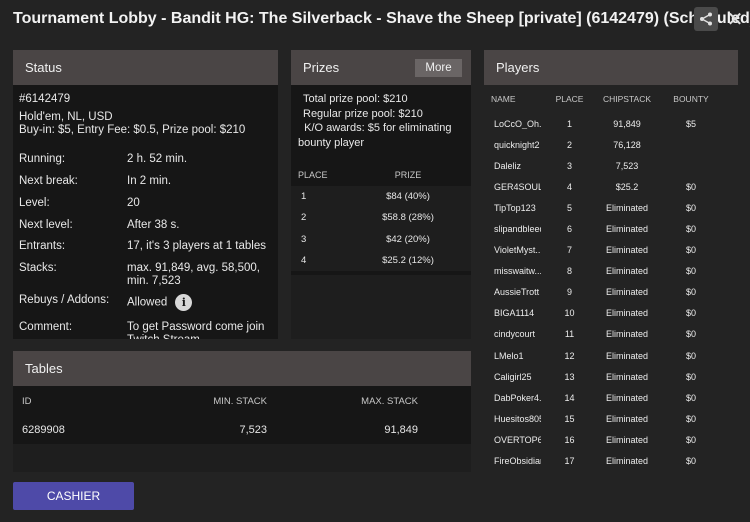 This screenshot has height=522, width=750. I want to click on player-row: TipTop123 5 Eliminated $0, so click(611, 207).